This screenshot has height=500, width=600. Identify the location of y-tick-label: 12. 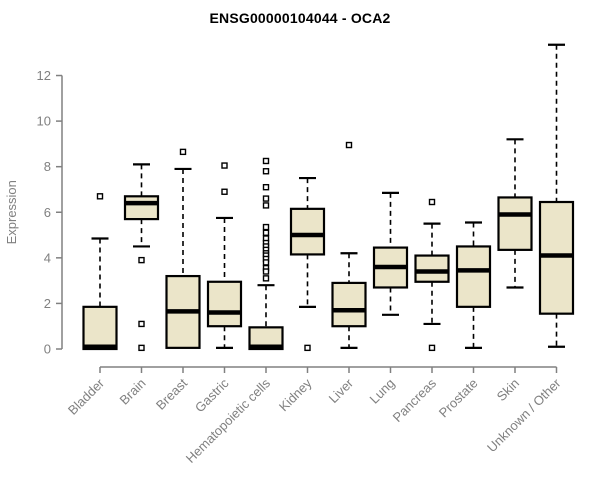
(44, 75).